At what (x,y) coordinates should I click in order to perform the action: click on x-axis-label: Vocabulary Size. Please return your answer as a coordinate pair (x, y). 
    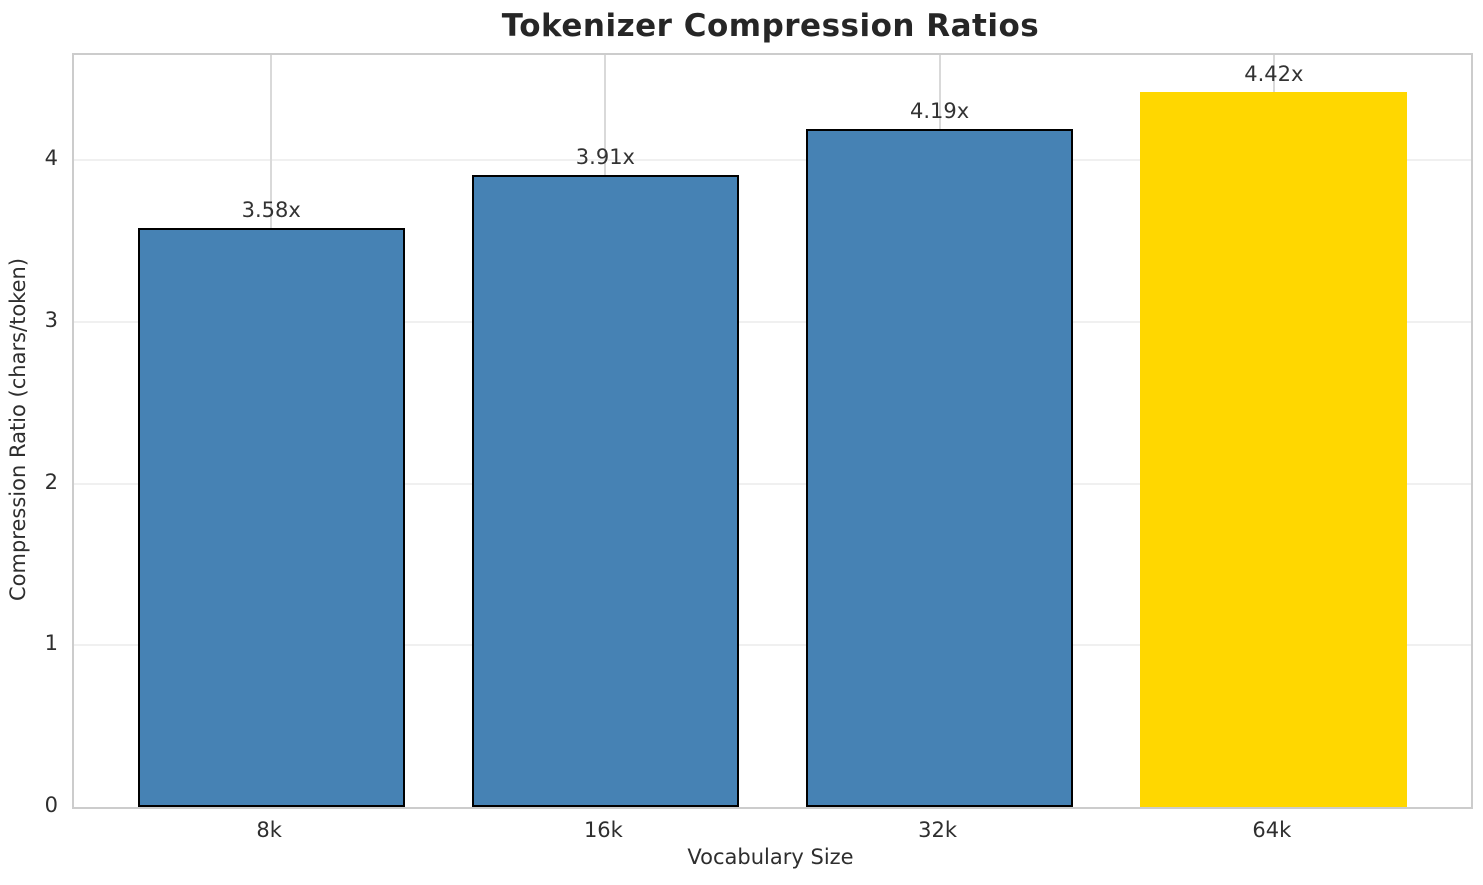
    Looking at the image, I should click on (770, 857).